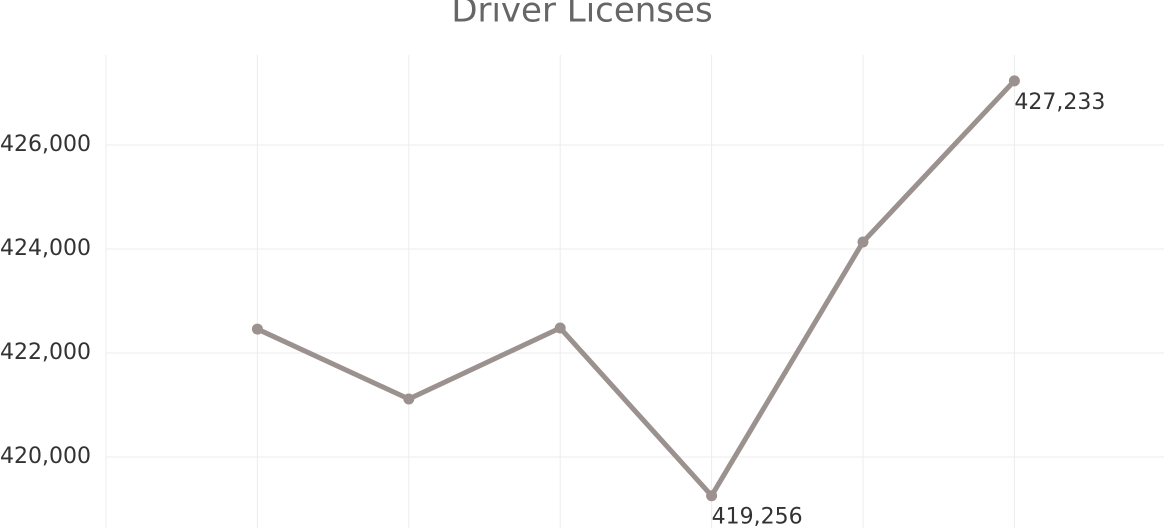 The height and width of the screenshot is (528, 1164). What do you see at coordinates (45, 248) in the screenshot?
I see `y-tick-label: 424,000` at bounding box center [45, 248].